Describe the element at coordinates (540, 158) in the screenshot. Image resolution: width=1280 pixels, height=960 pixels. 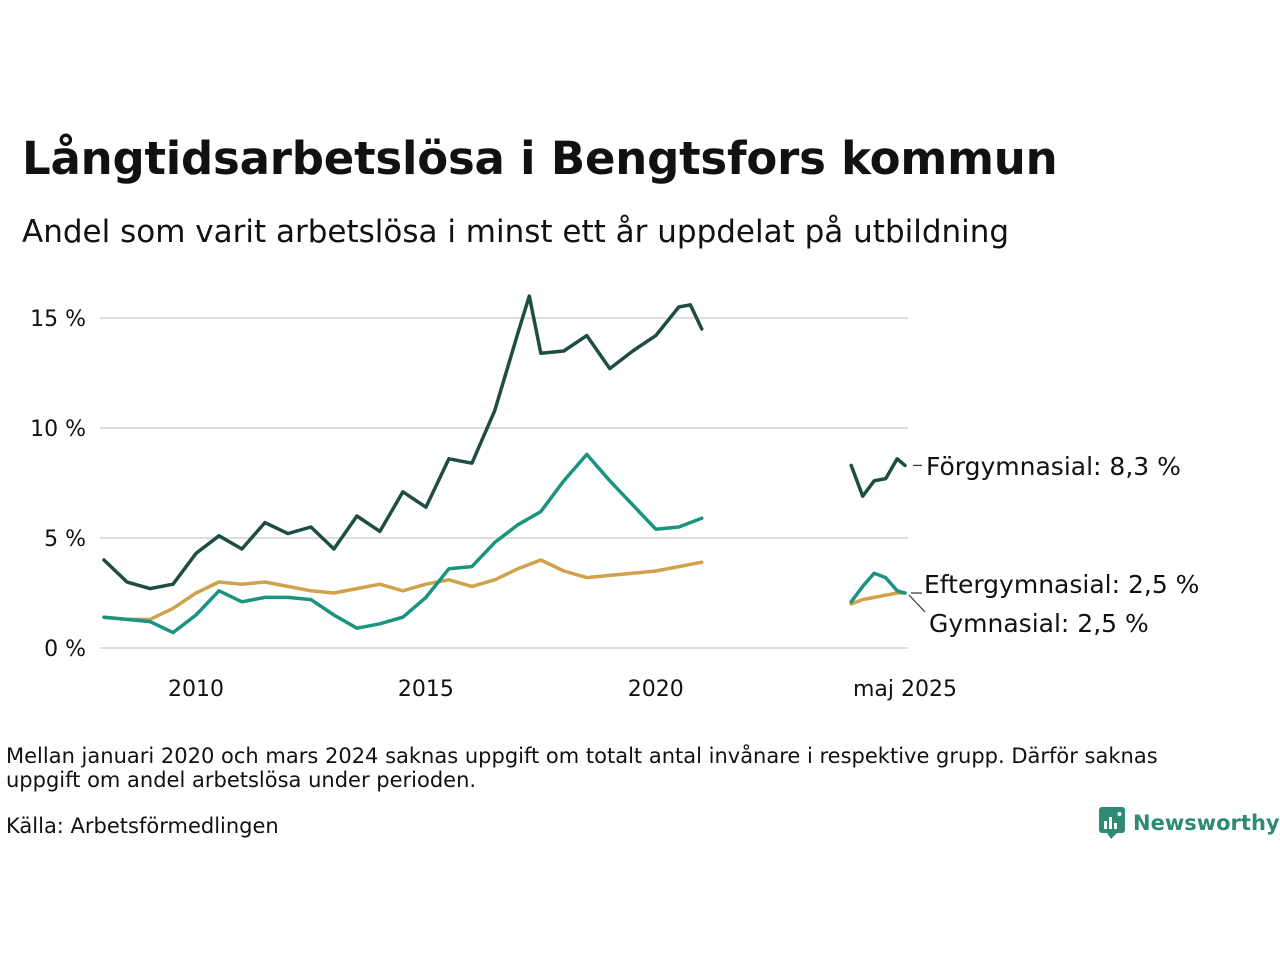
I see `page-title: Långtidsarbetslösa i Bengtsfors kommun` at that location.